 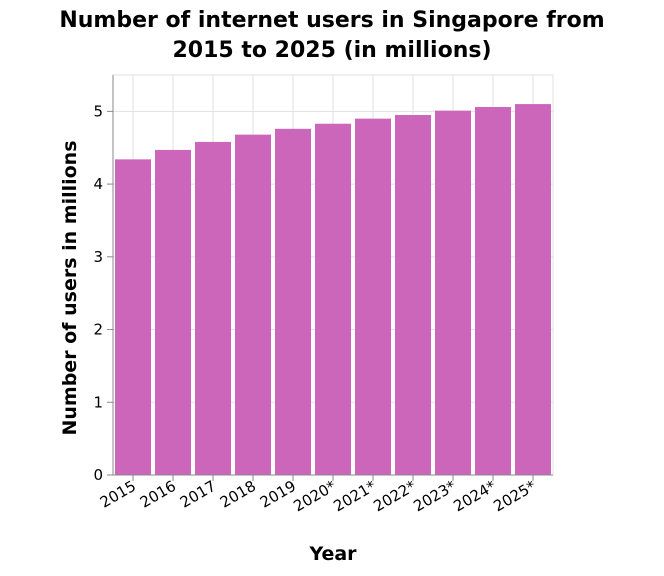 What do you see at coordinates (158, 494) in the screenshot?
I see `x-tick-label: 2016` at bounding box center [158, 494].